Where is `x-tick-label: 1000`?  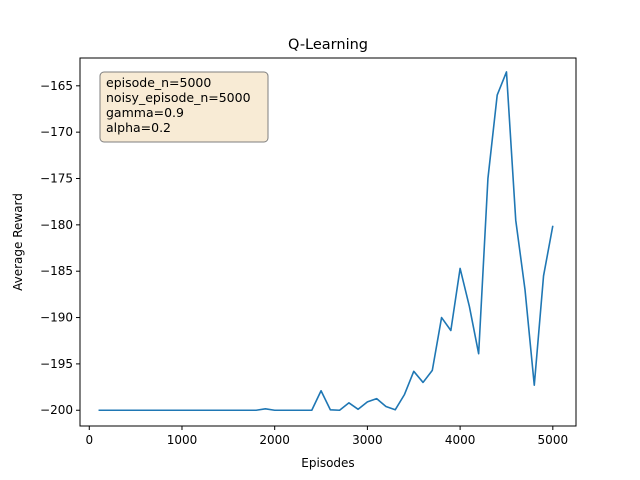
x-tick-label: 1000 is located at coordinates (182, 440).